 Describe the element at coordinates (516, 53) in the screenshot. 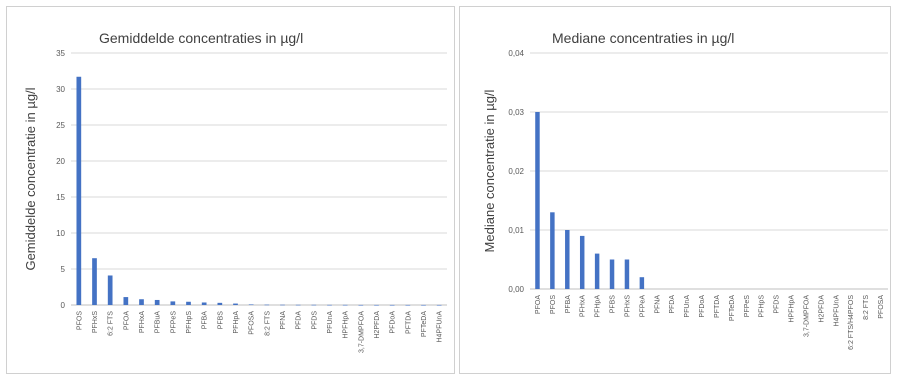

I see `y-tick-label: 0,04` at that location.